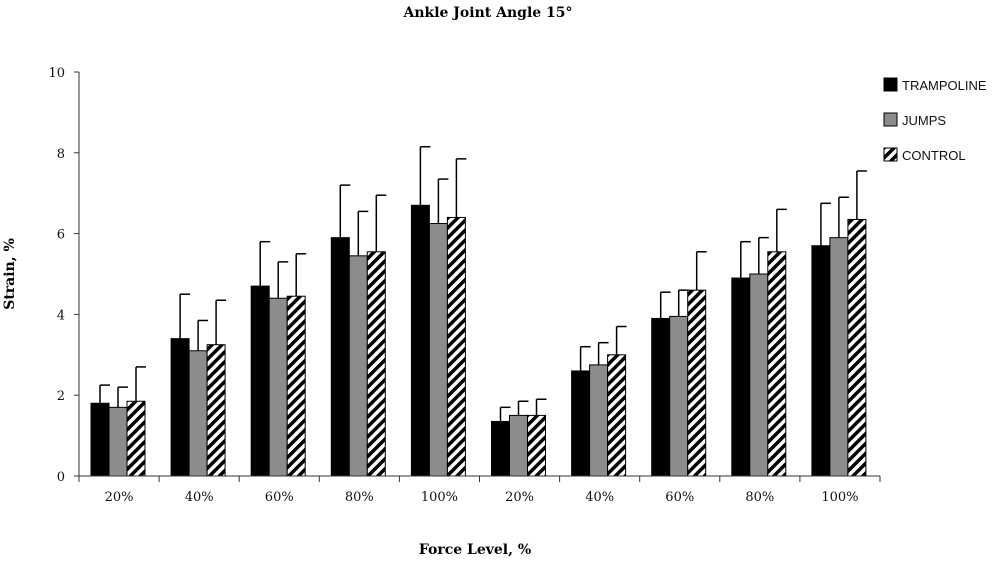  I want to click on chart-title: Ankle Joint Angle 15°, so click(487, 13).